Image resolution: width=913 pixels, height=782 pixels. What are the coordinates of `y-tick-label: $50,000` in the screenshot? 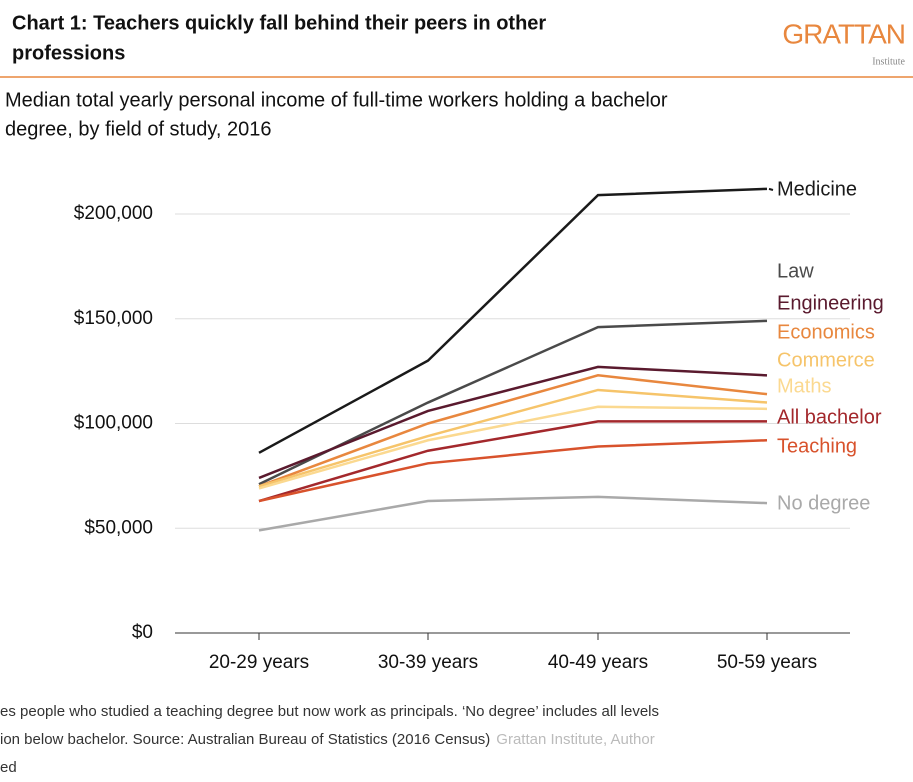 It's located at (118, 527).